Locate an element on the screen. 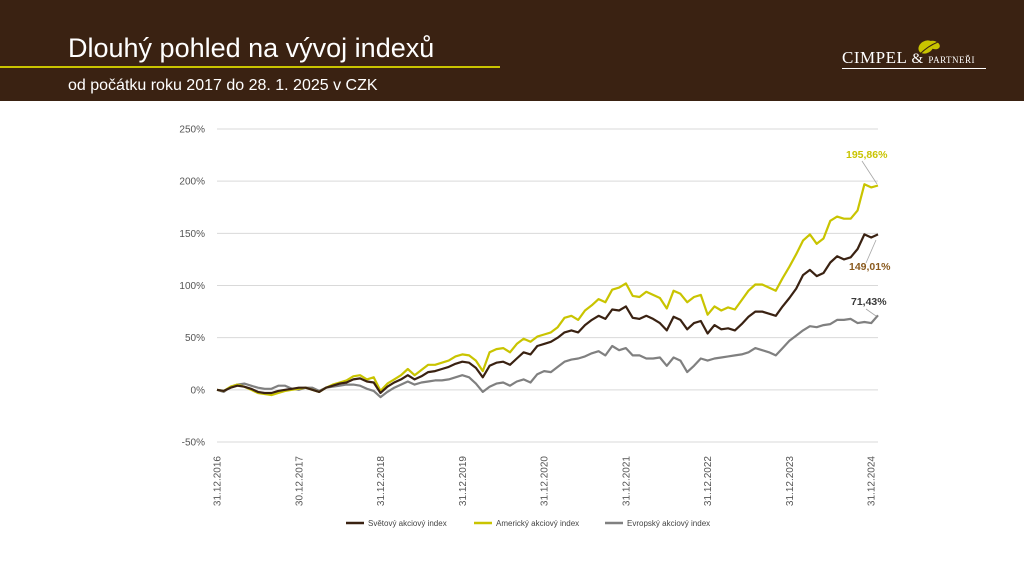 The image size is (1024, 576). chart-end-labels: 149,01% 195,86% 71,43% is located at coordinates (868, 233).